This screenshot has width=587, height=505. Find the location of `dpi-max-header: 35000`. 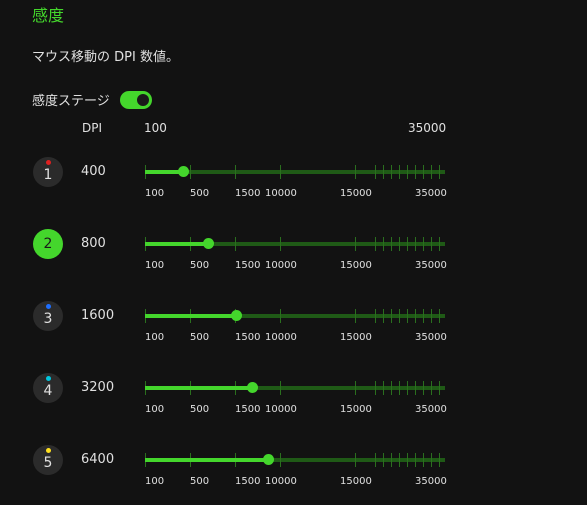

dpi-max-header: 35000 is located at coordinates (427, 128).